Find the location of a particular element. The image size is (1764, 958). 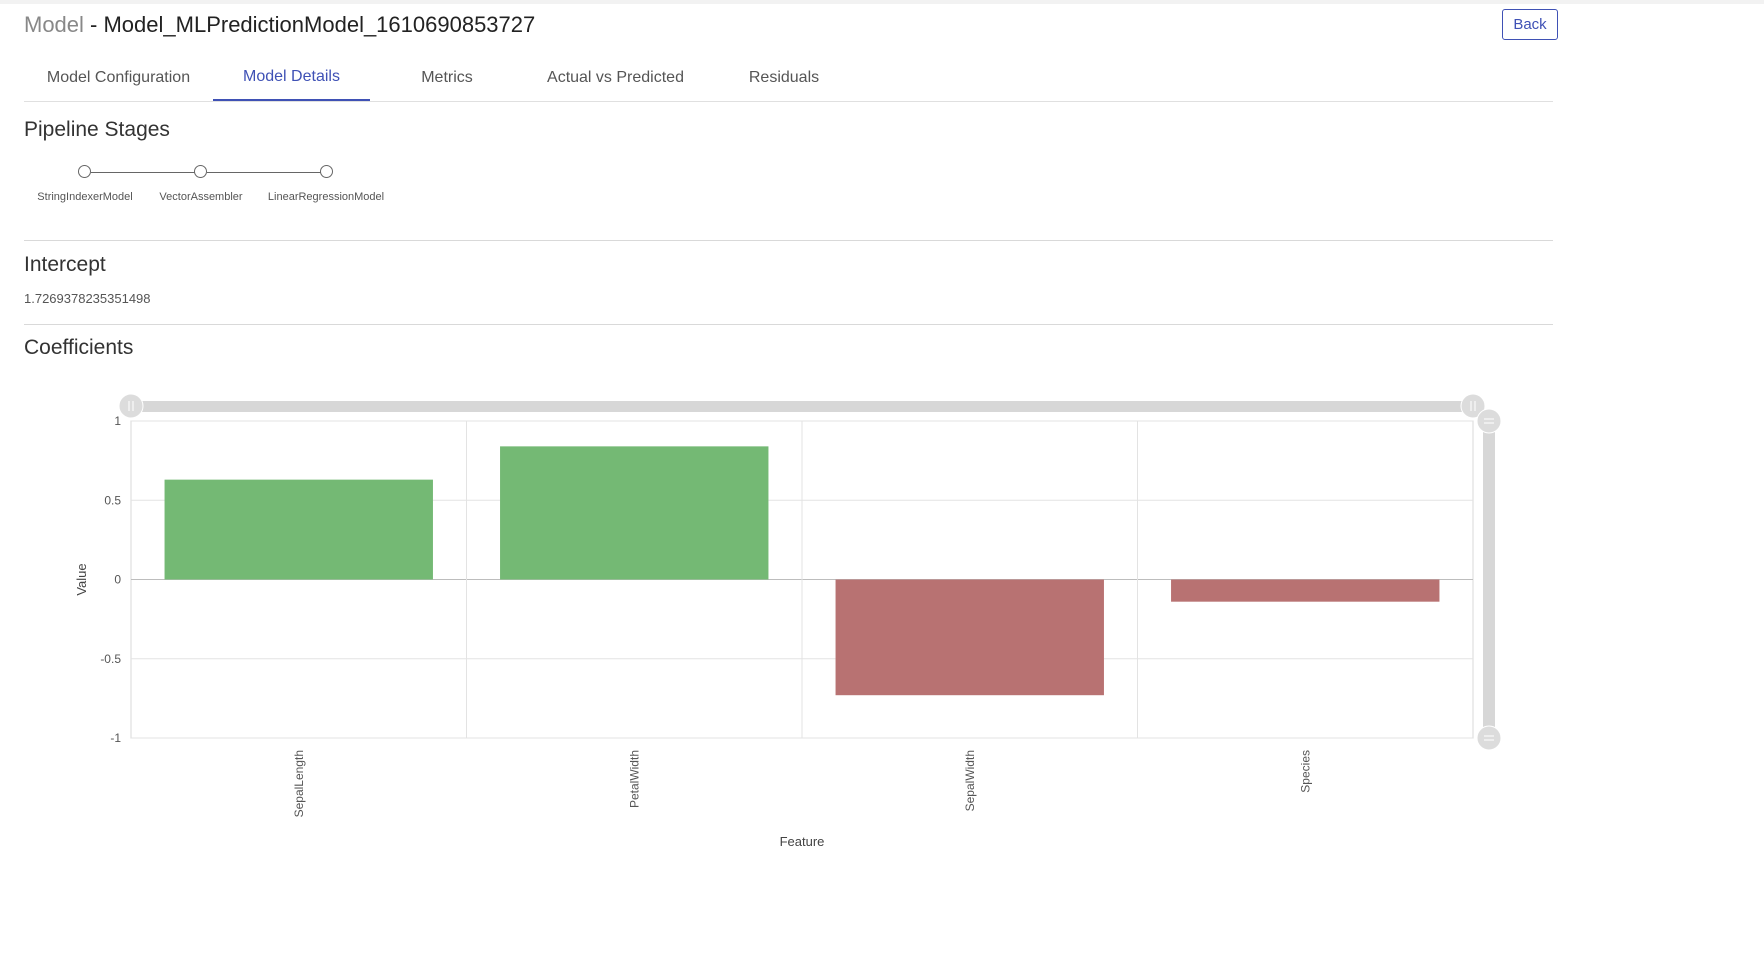

top-border is located at coordinates (882, 2).